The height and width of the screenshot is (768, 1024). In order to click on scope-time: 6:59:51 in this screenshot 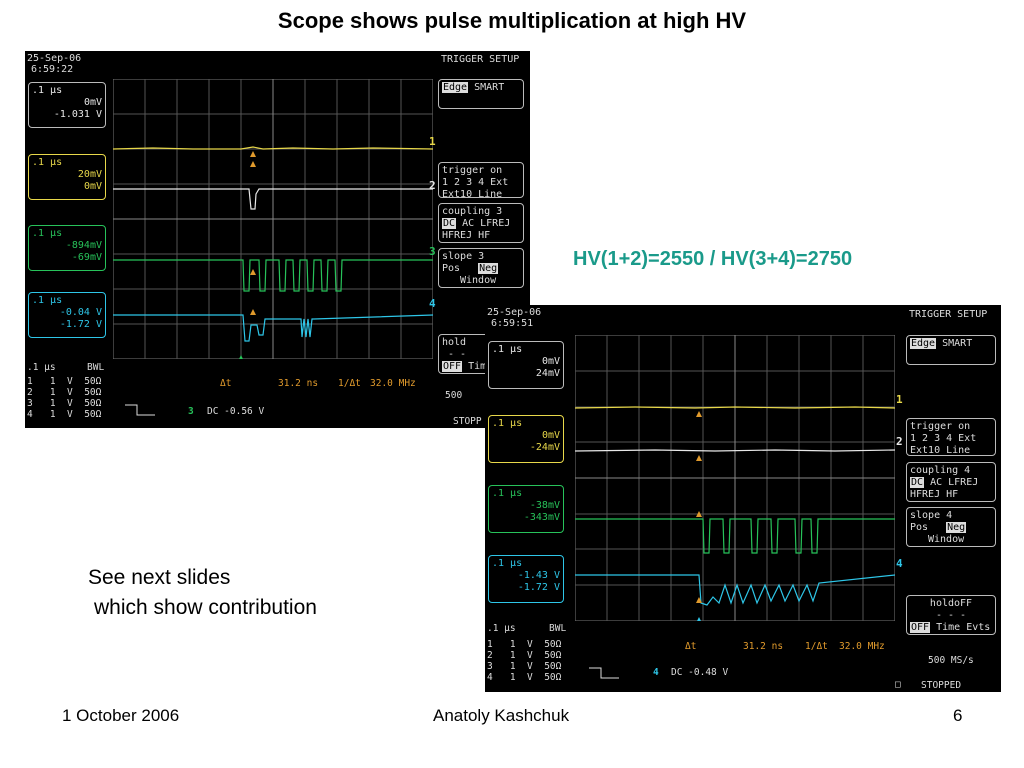, I will do `click(512, 323)`.